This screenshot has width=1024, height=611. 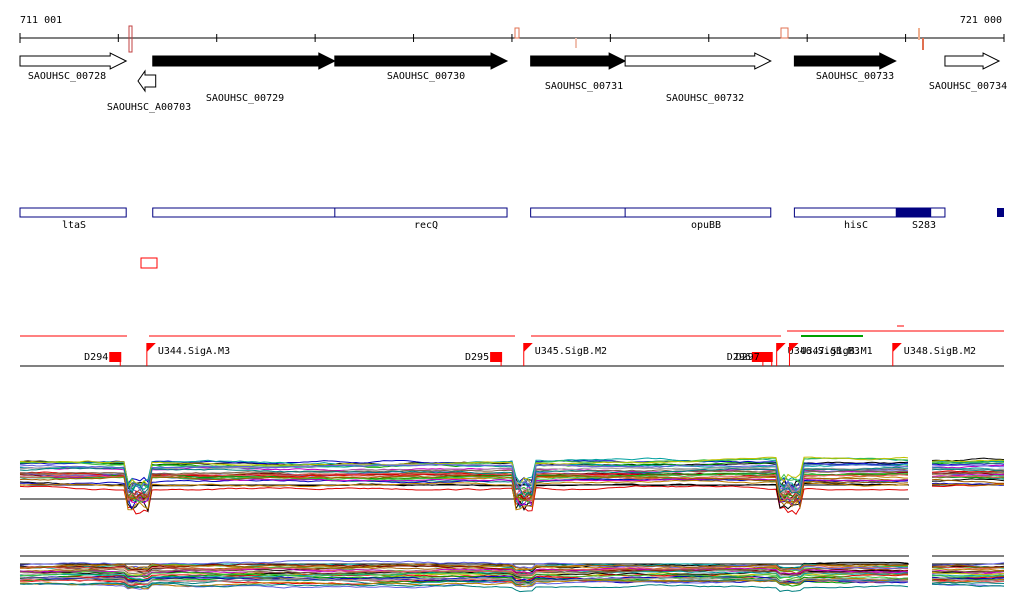 What do you see at coordinates (748, 357) in the screenshot?
I see `tu-label: D297` at bounding box center [748, 357].